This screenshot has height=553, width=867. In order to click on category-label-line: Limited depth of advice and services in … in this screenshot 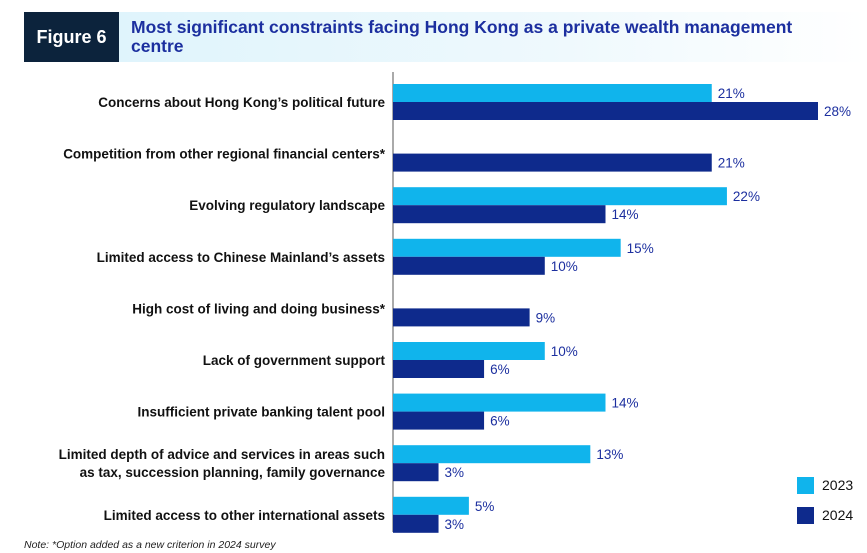, I will do `click(222, 454)`.